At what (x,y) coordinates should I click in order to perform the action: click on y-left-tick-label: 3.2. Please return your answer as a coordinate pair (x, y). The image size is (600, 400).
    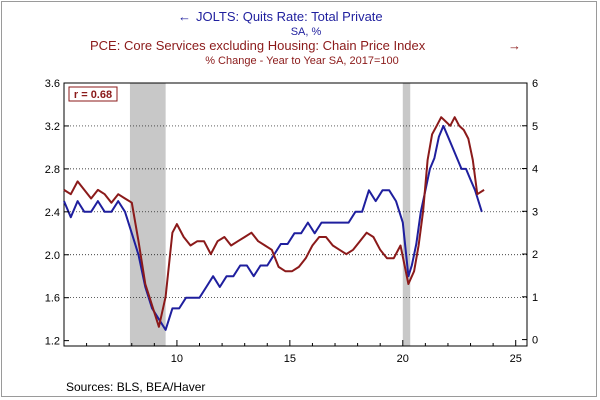
    Looking at the image, I should click on (52, 127).